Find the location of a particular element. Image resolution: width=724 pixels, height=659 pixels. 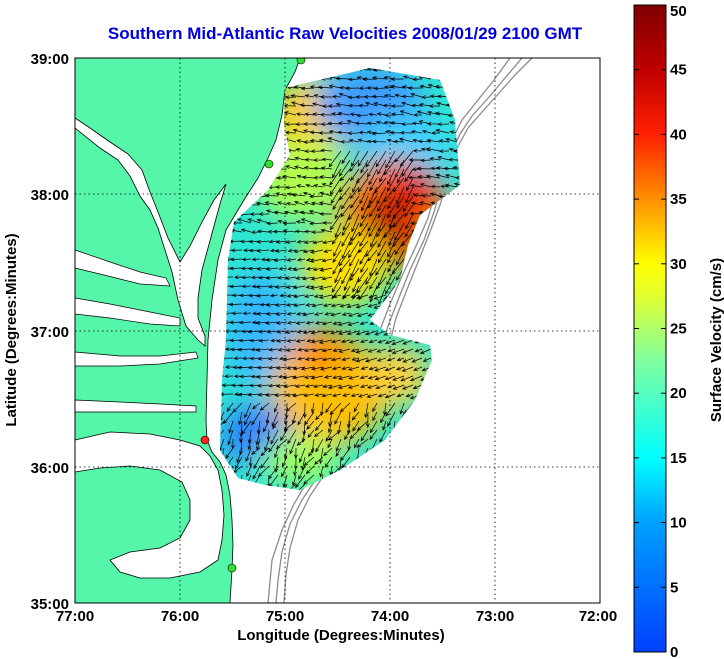

y-tick-labels: 39:00 38:00 37:00 36:00 35:00 is located at coordinates (50, 332).